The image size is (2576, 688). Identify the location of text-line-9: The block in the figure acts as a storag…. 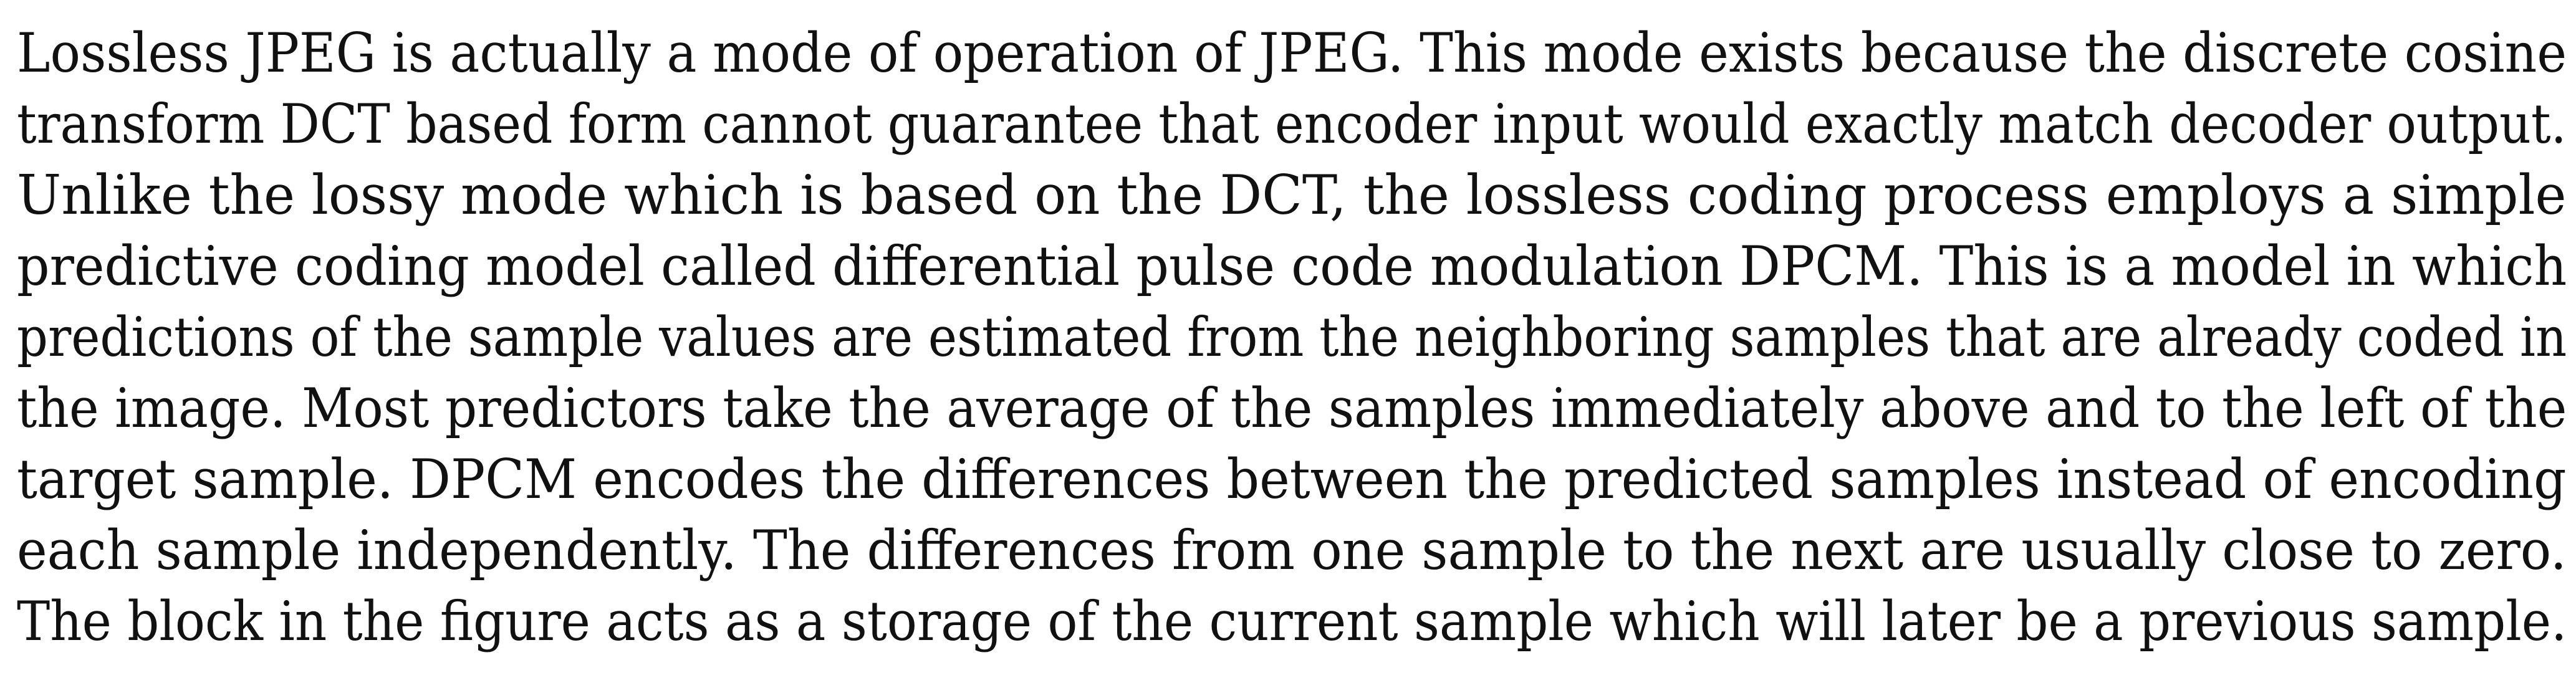
(1292, 621).